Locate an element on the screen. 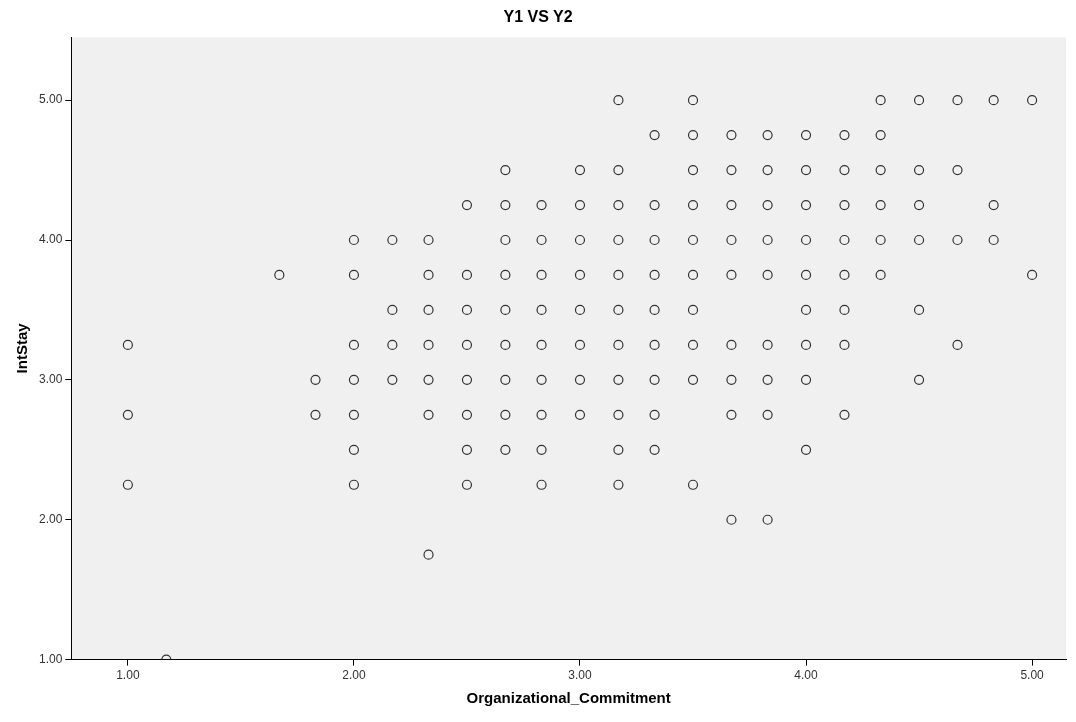 The height and width of the screenshot is (722, 1076). x-tick-label: 2.00 is located at coordinates (354, 675).